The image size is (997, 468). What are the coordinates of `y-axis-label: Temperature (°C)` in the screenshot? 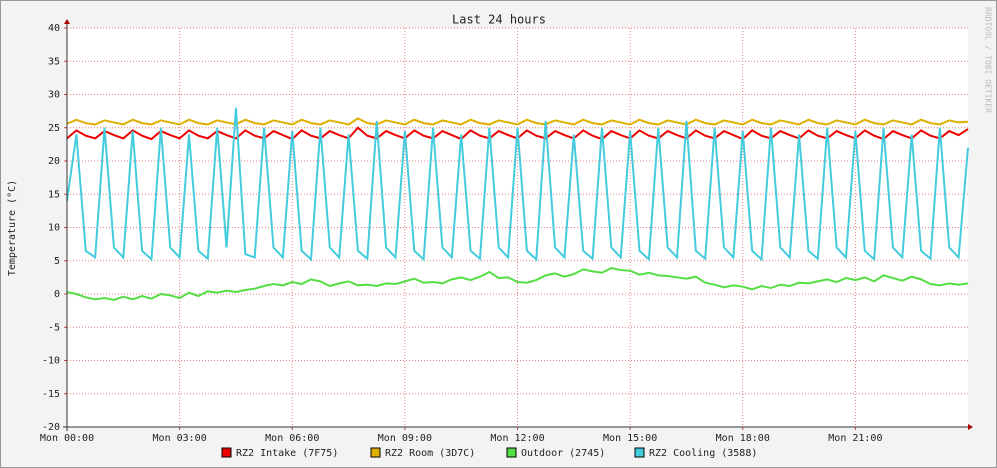 It's located at (12, 228).